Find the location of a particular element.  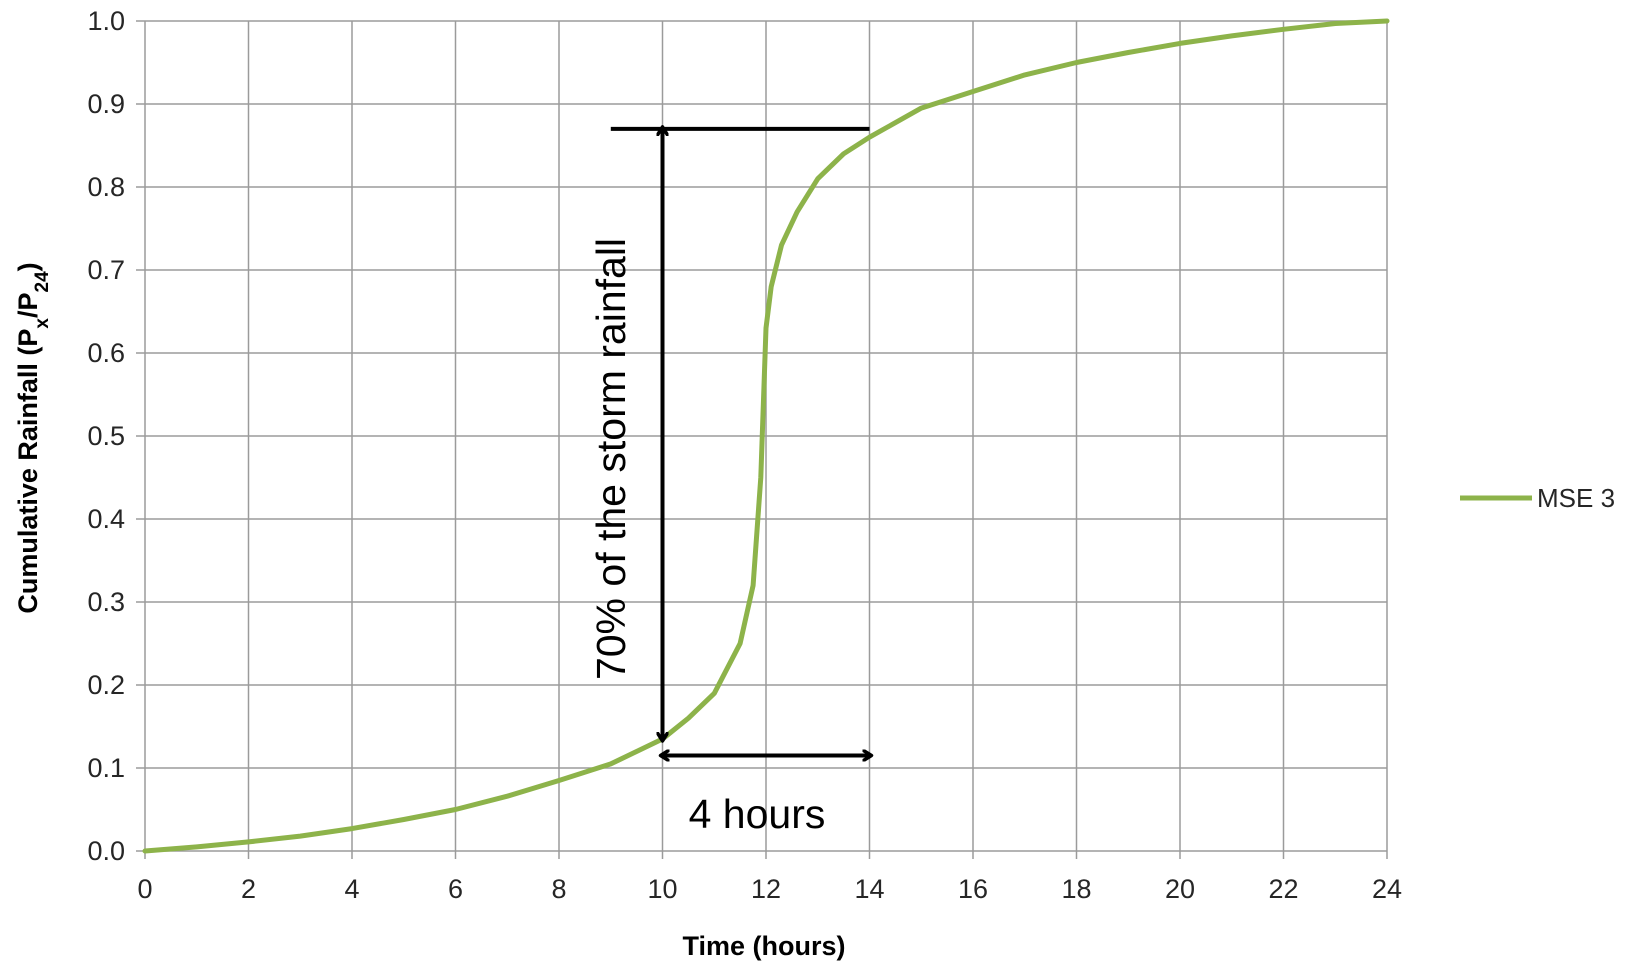

y-tick-label: 0.5 is located at coordinates (106, 436).